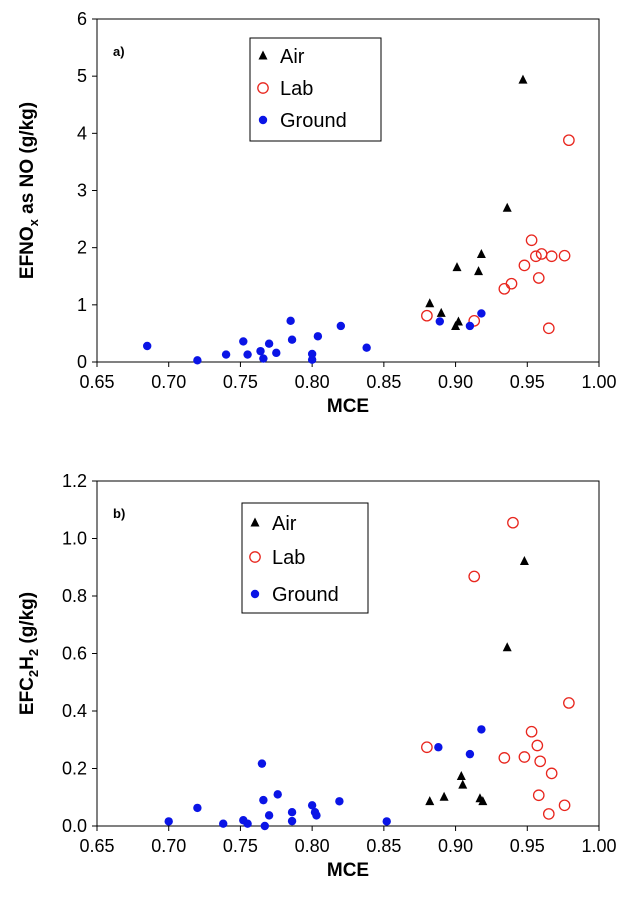 The height and width of the screenshot is (907, 629). I want to click on y-tick-label: 3, so click(82, 191).